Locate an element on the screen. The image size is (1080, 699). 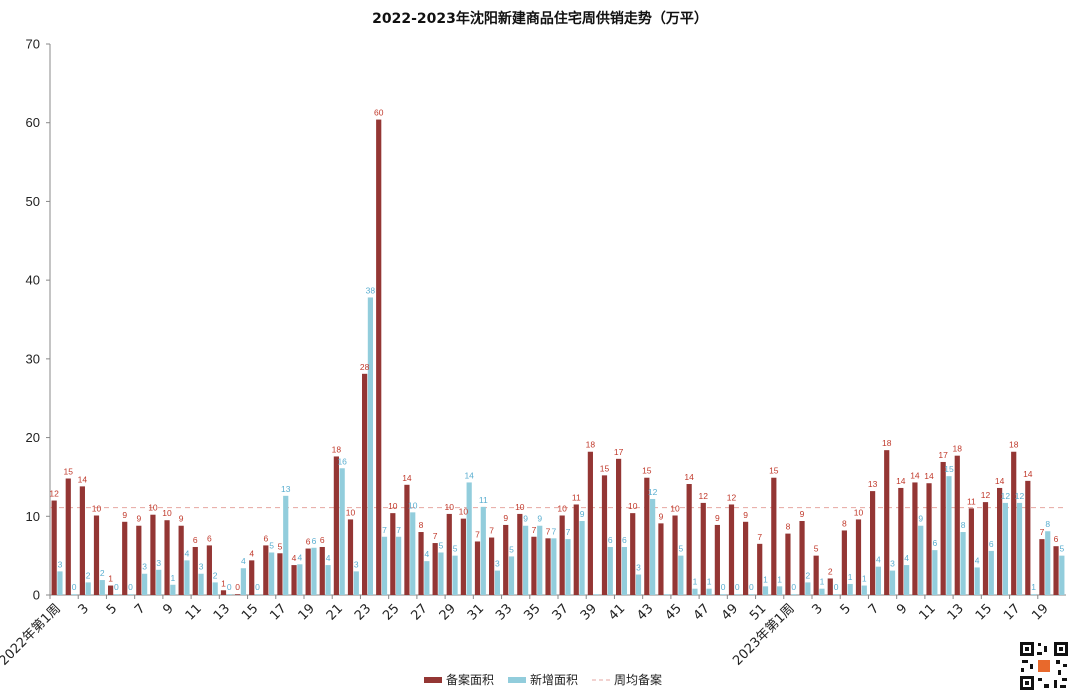
data-label-filed: 4 is located at coordinates (251, 553).